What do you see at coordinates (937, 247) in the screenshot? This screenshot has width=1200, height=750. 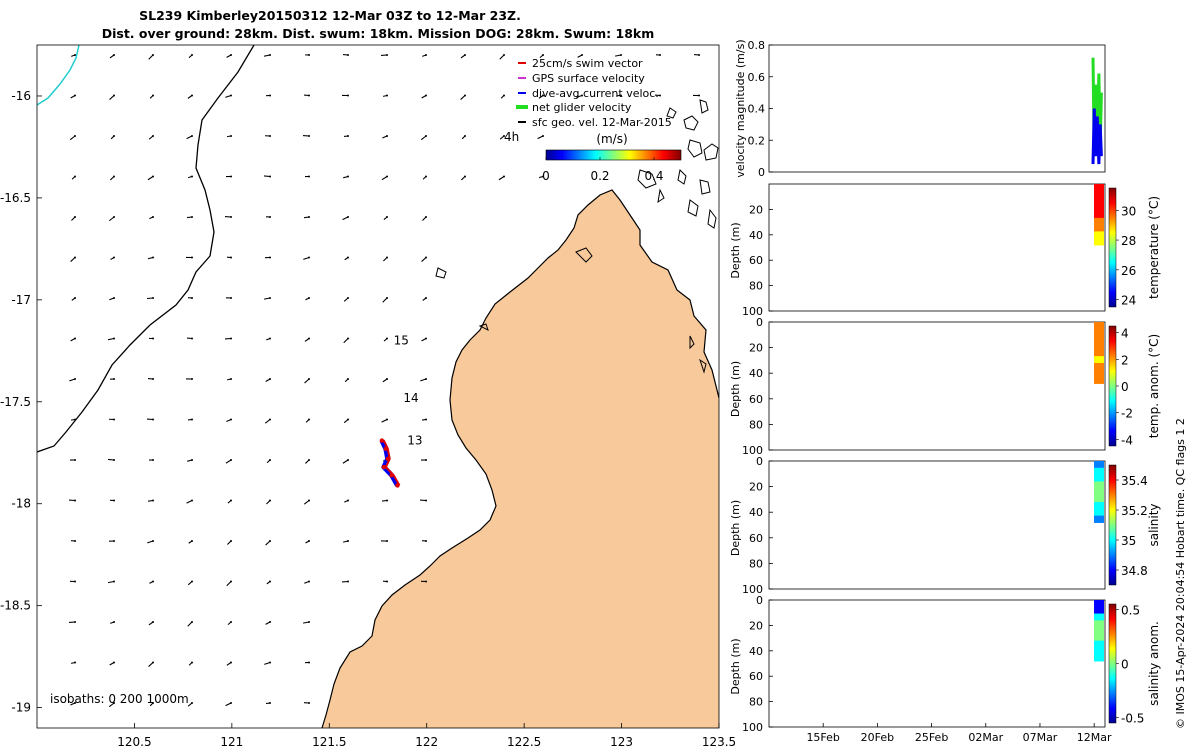 I see `section-frame` at bounding box center [937, 247].